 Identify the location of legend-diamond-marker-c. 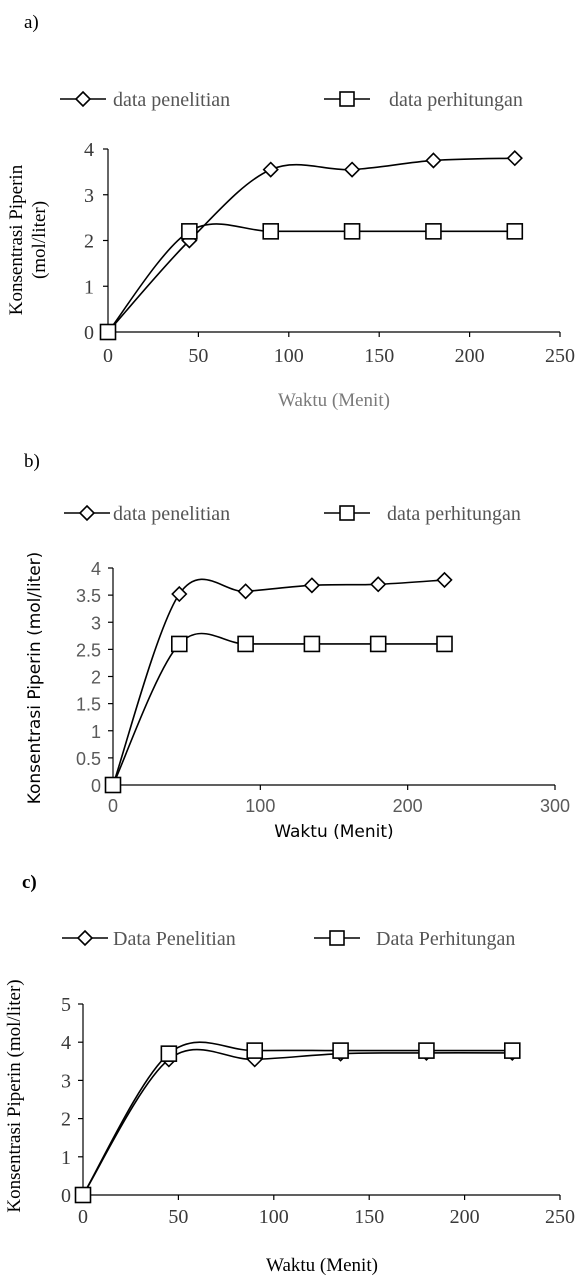
(85, 938).